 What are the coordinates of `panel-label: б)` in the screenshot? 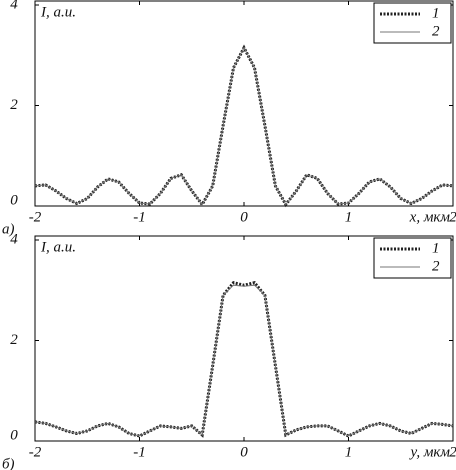 It's located at (8, 463).